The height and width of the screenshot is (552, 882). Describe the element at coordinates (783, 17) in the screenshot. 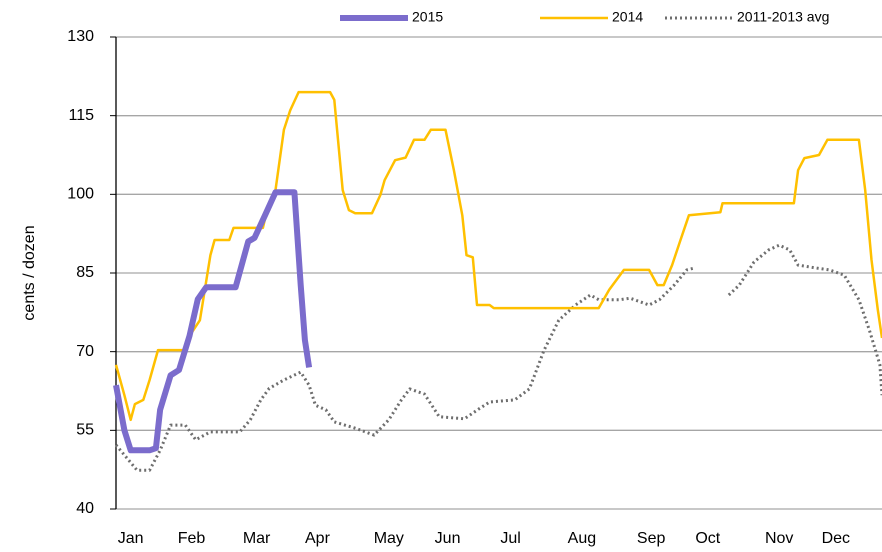

I see `legend-label: 2011-2013 avg` at that location.